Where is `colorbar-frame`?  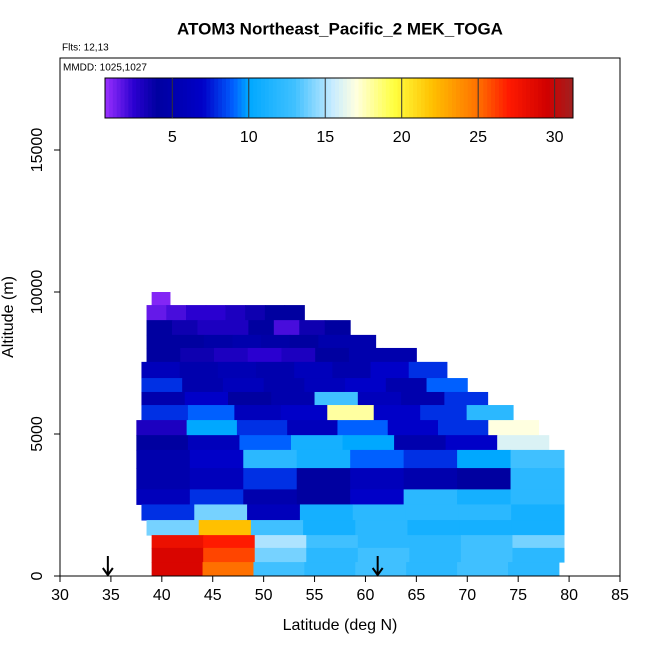
colorbar-frame is located at coordinates (339, 98).